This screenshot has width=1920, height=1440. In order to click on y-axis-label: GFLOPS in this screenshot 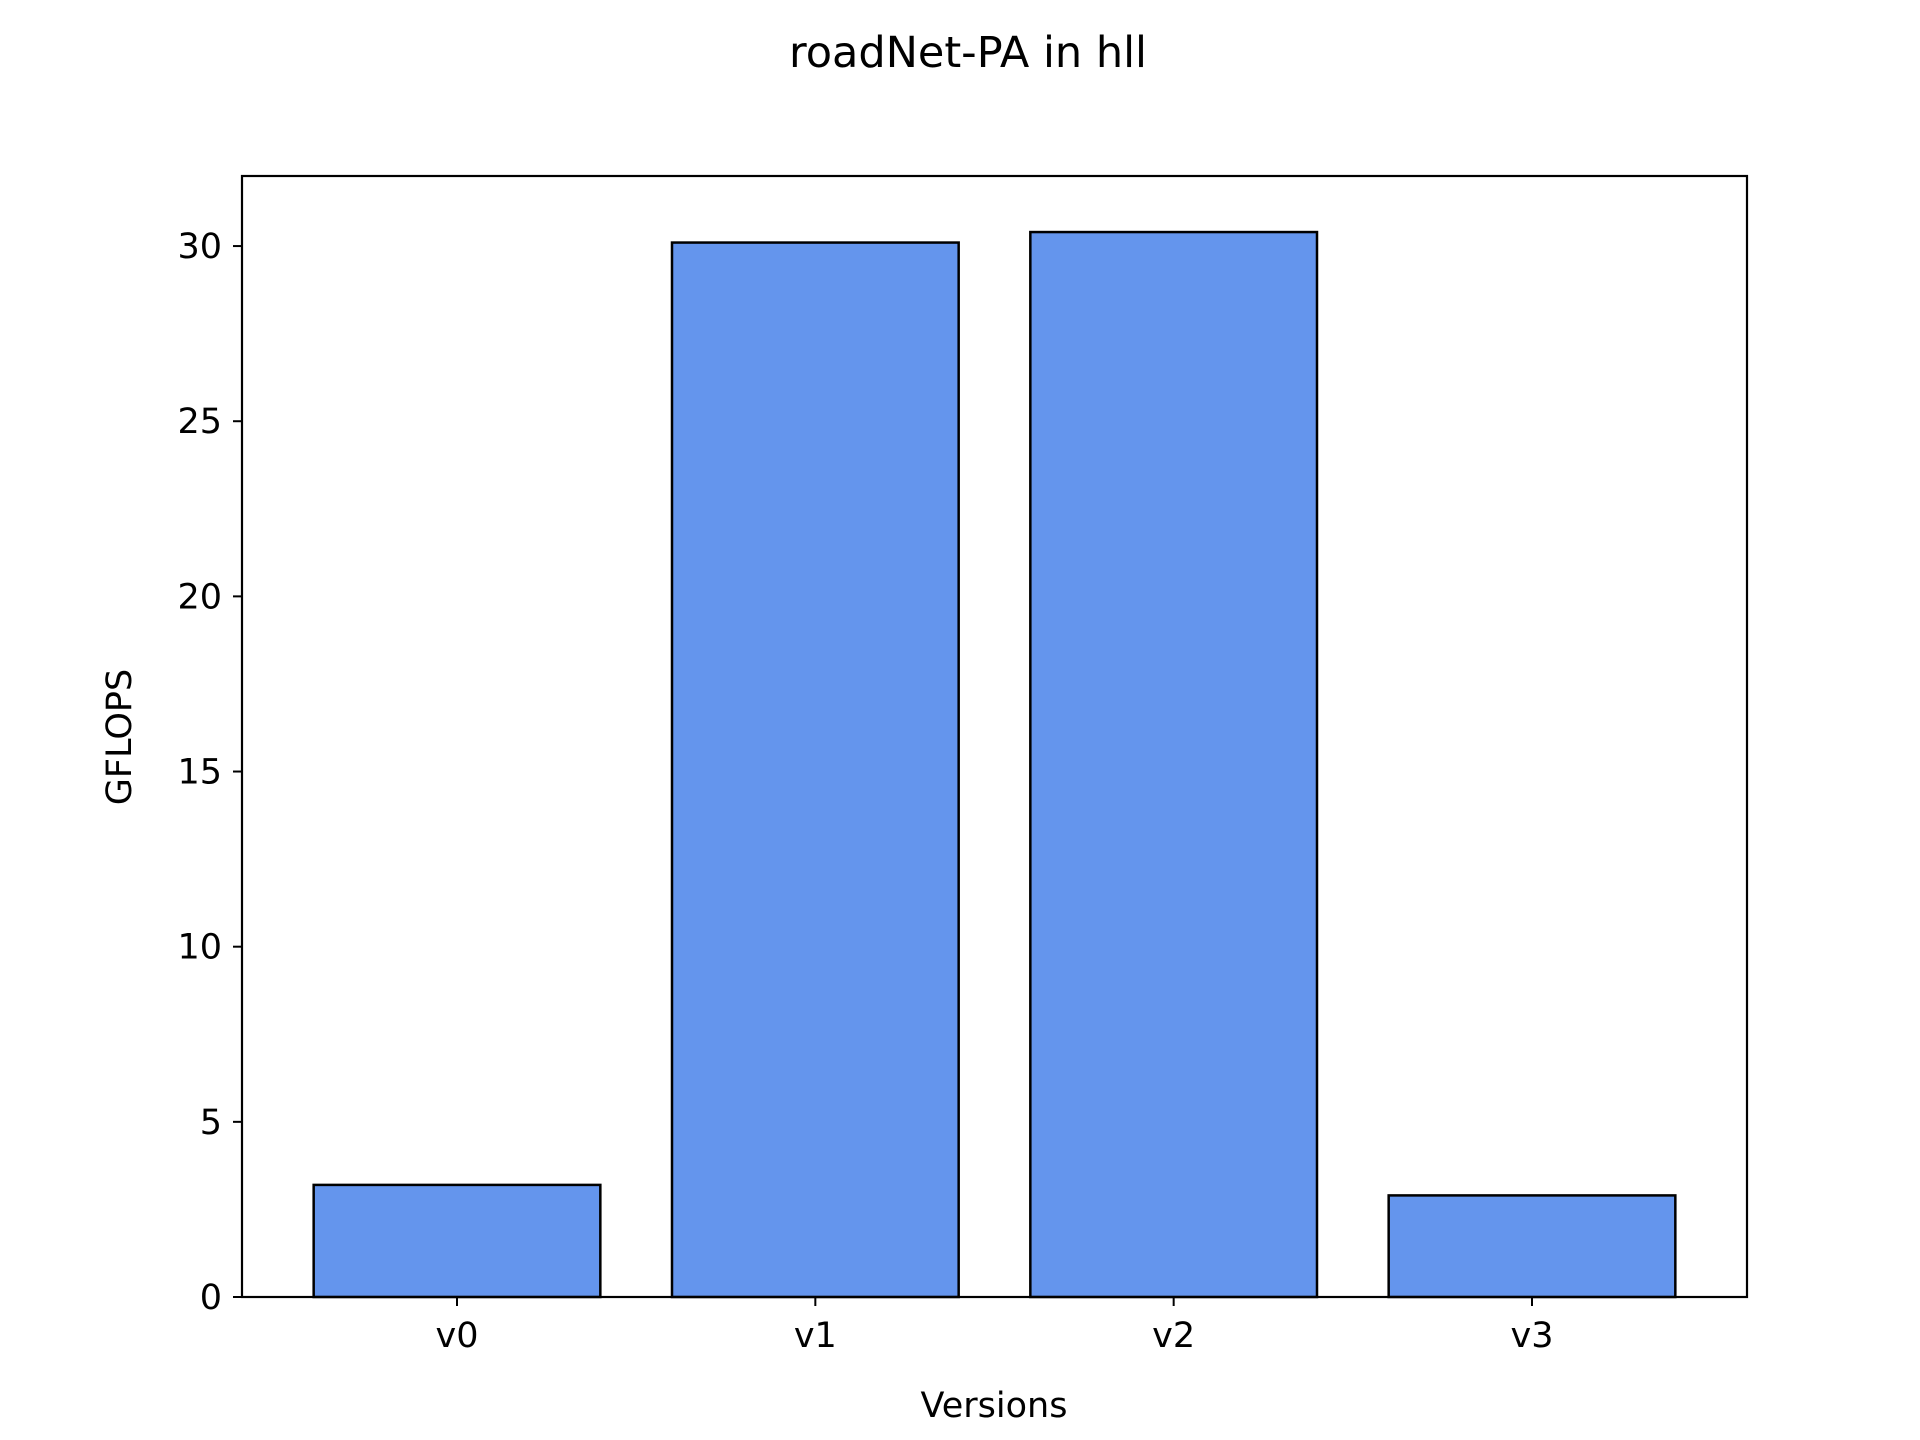, I will do `click(120, 737)`.